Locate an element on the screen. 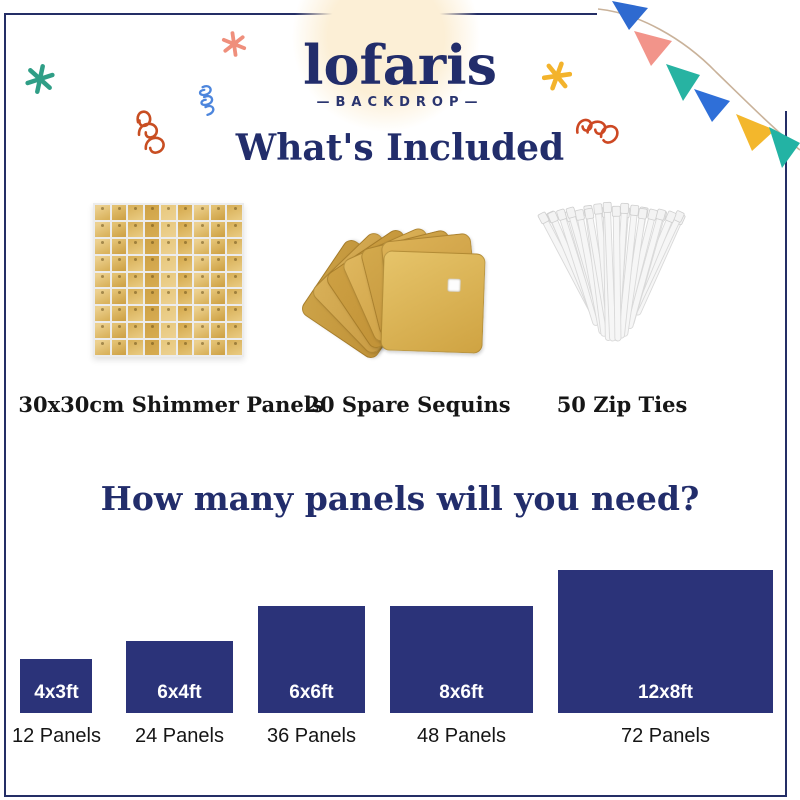  panel-size-option: 4x3ft 12 Panels is located at coordinates (56, 703).